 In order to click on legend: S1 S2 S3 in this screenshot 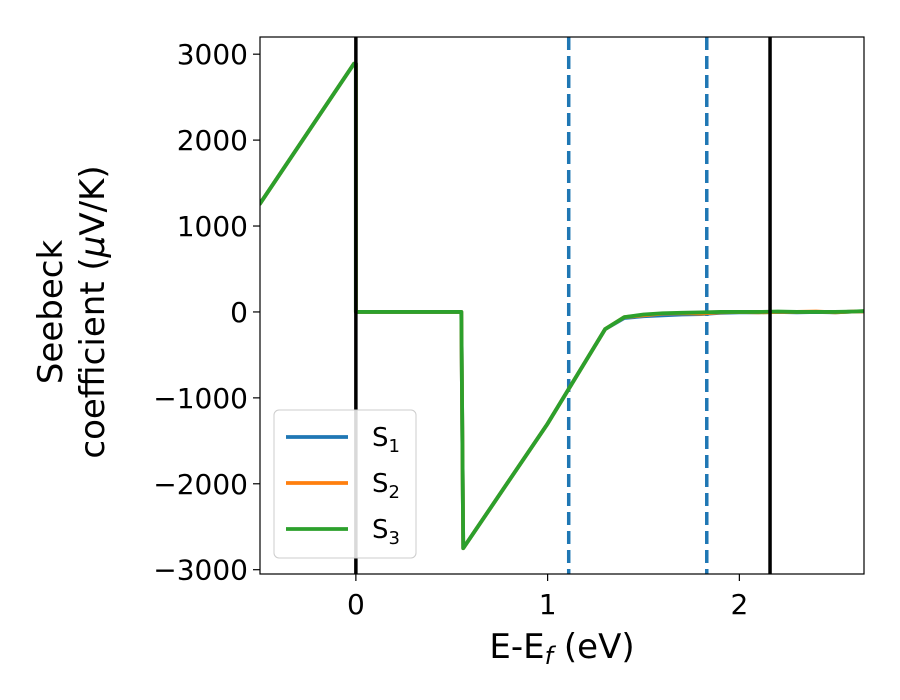, I will do `click(345, 484)`.